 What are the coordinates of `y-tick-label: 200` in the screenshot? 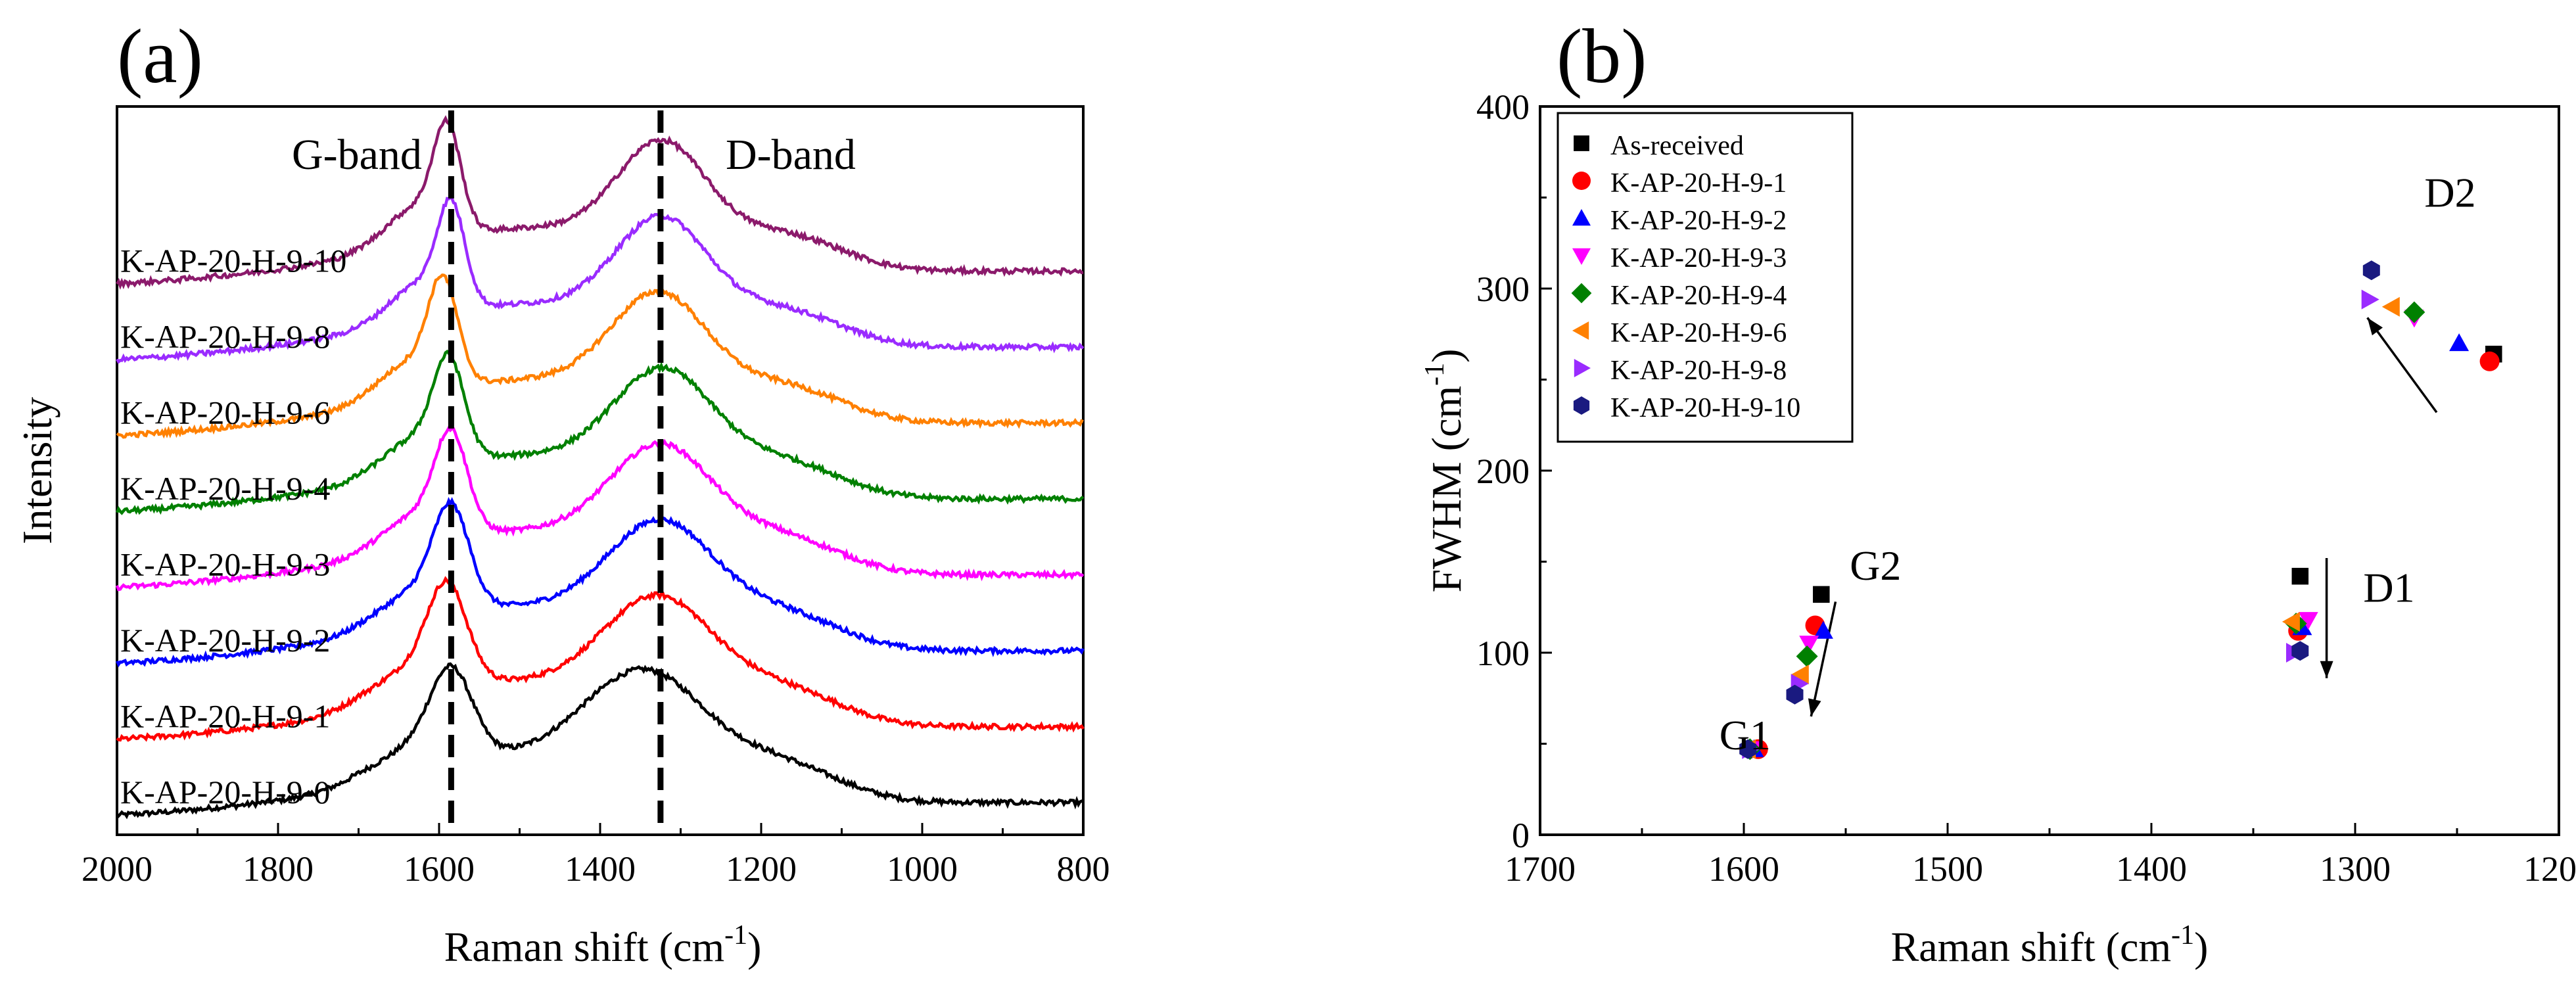 It's located at (1503, 471).